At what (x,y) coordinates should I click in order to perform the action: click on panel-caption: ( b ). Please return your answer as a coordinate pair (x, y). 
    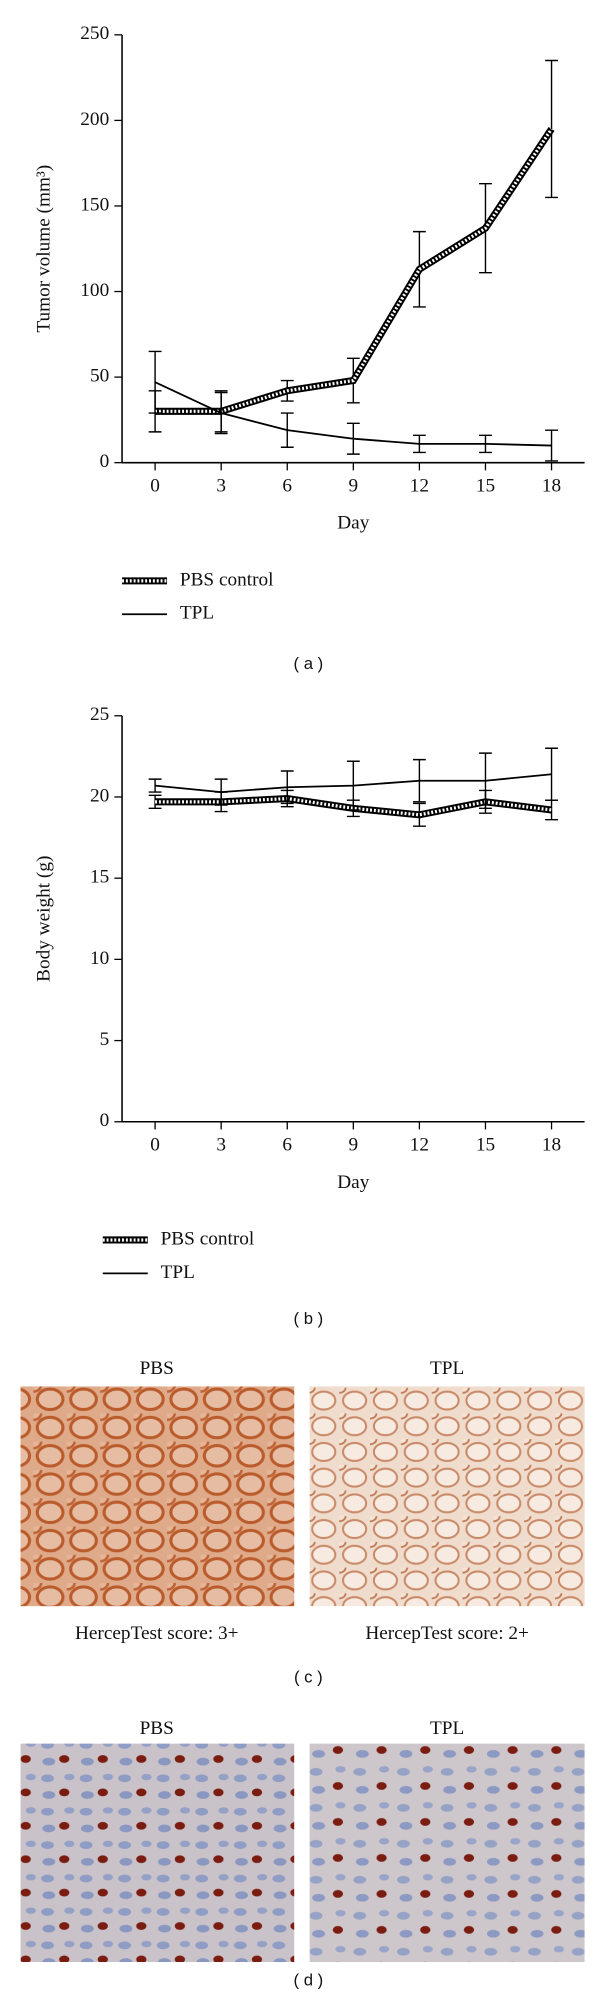
    Looking at the image, I should click on (309, 1318).